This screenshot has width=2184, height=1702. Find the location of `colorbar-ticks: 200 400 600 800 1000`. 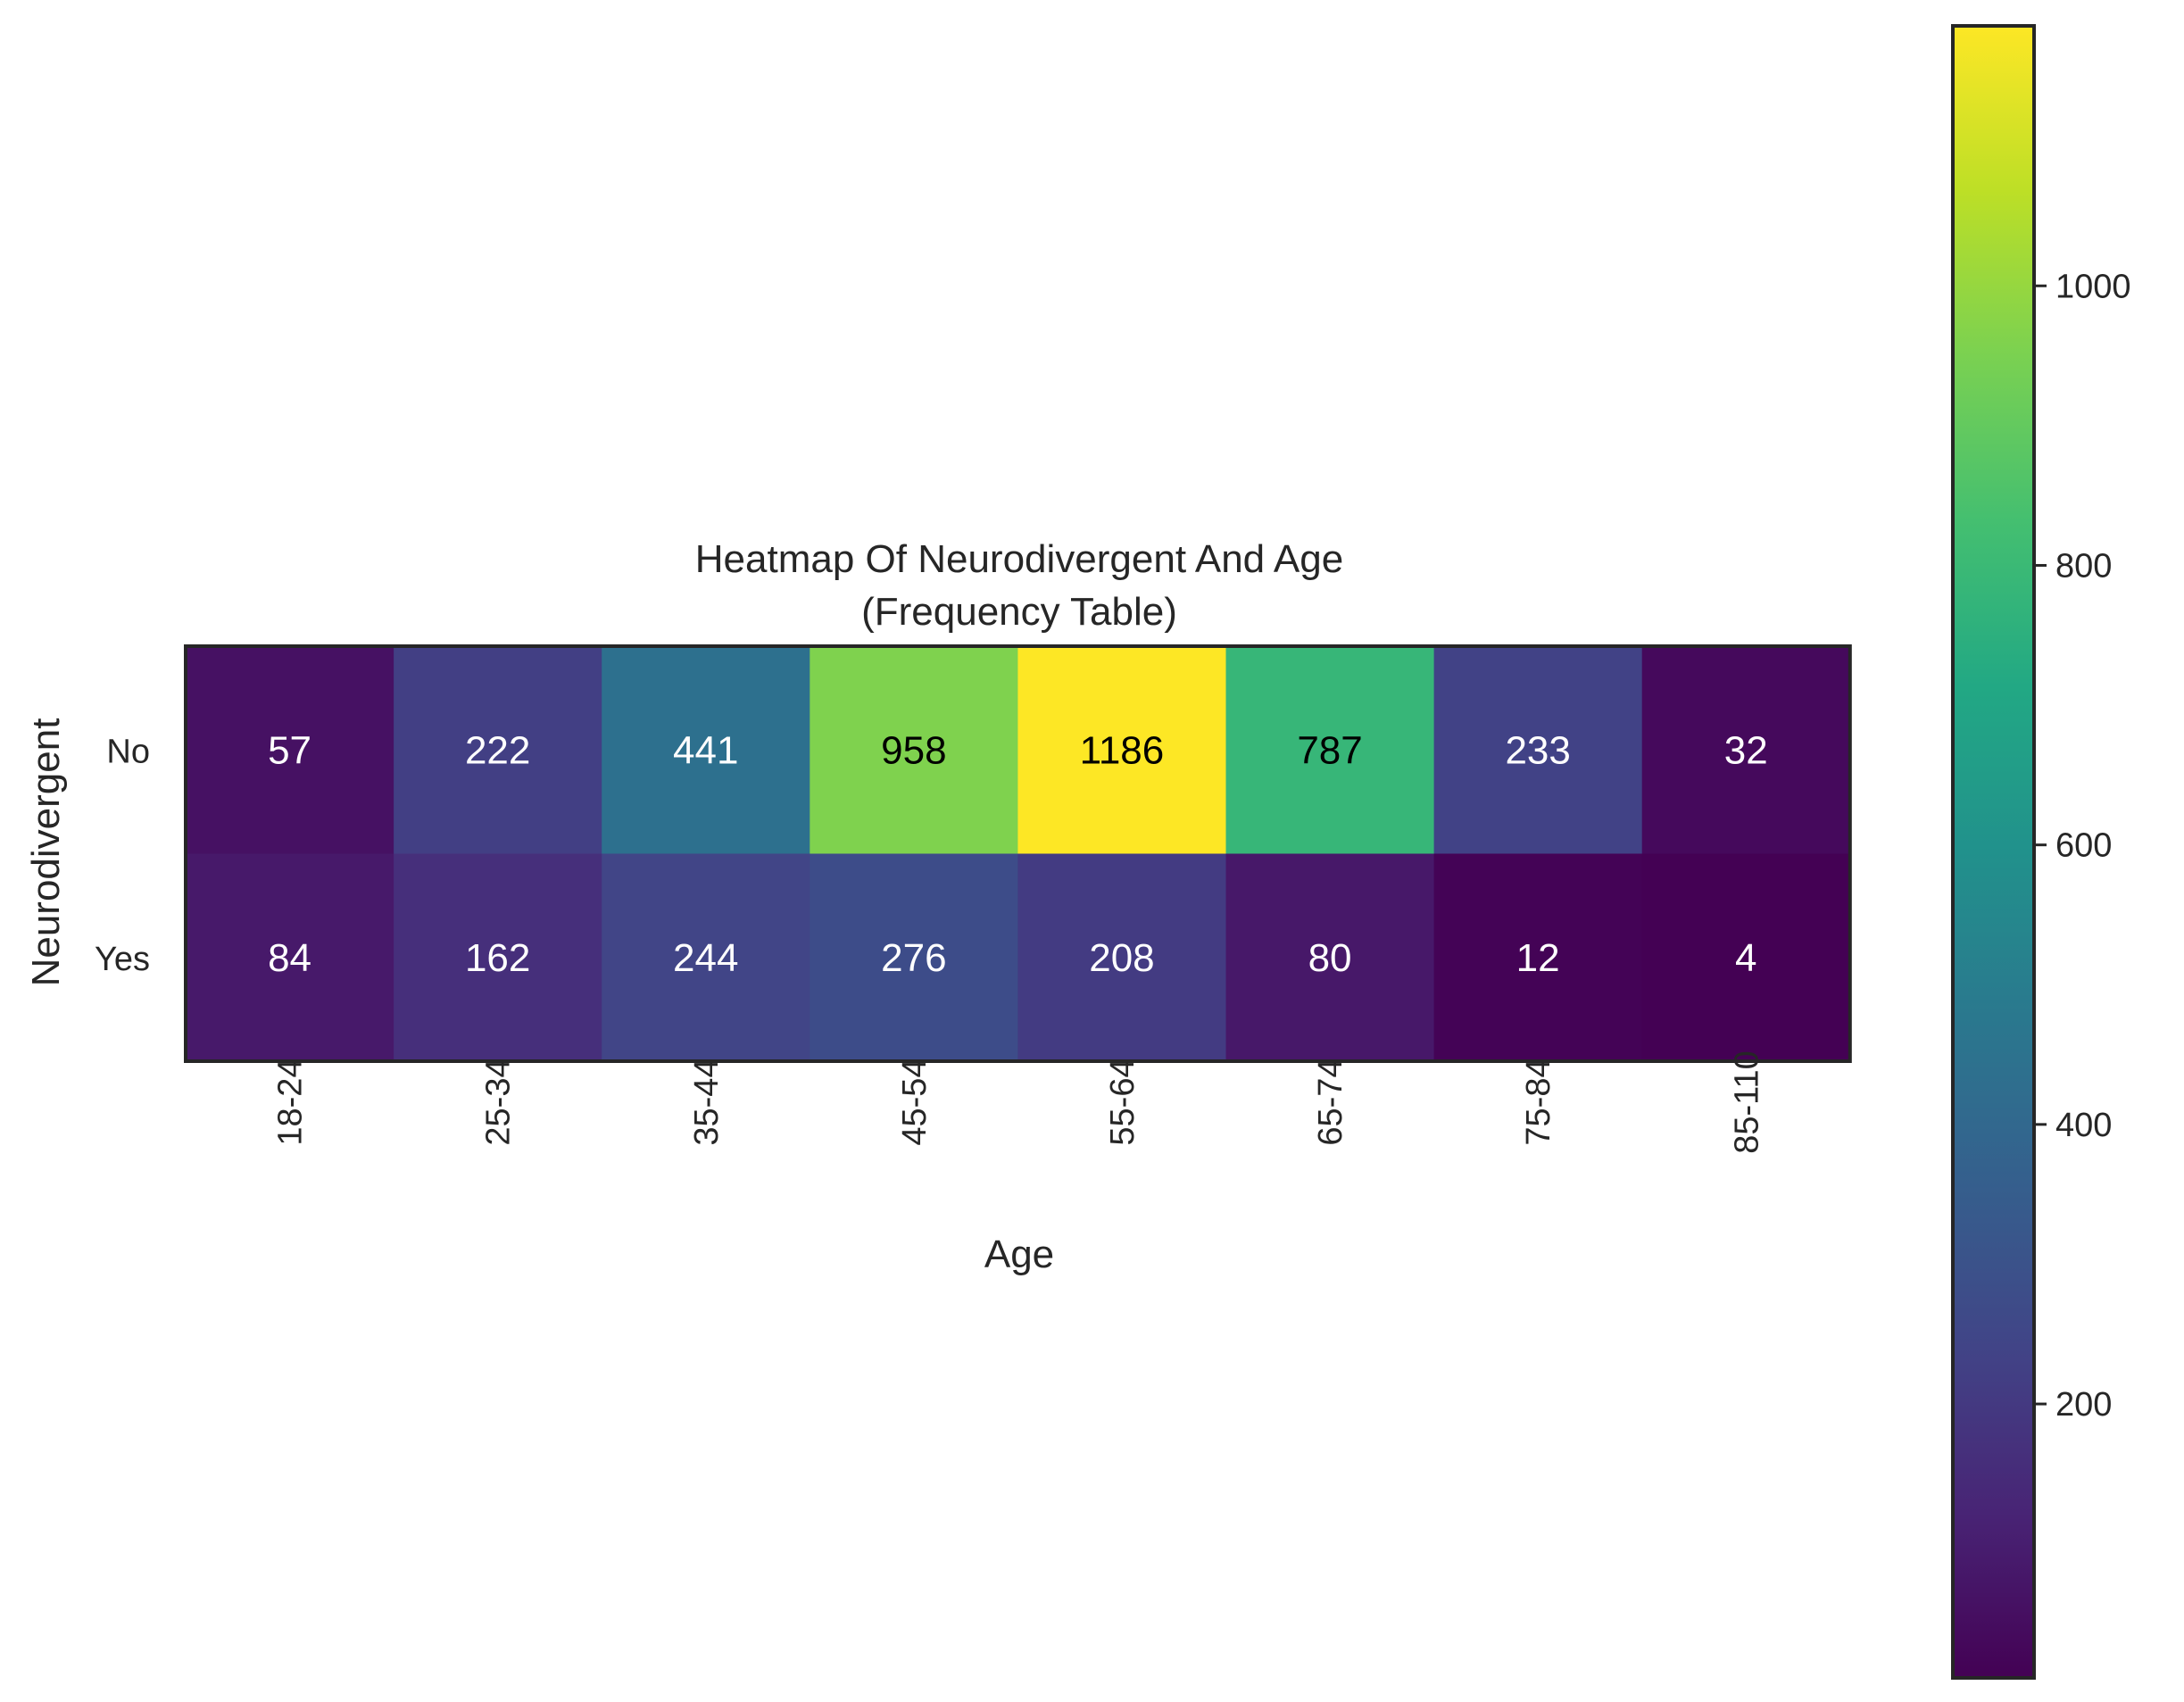

colorbar-ticks: 200 400 600 800 1000 is located at coordinates (2082, 846).